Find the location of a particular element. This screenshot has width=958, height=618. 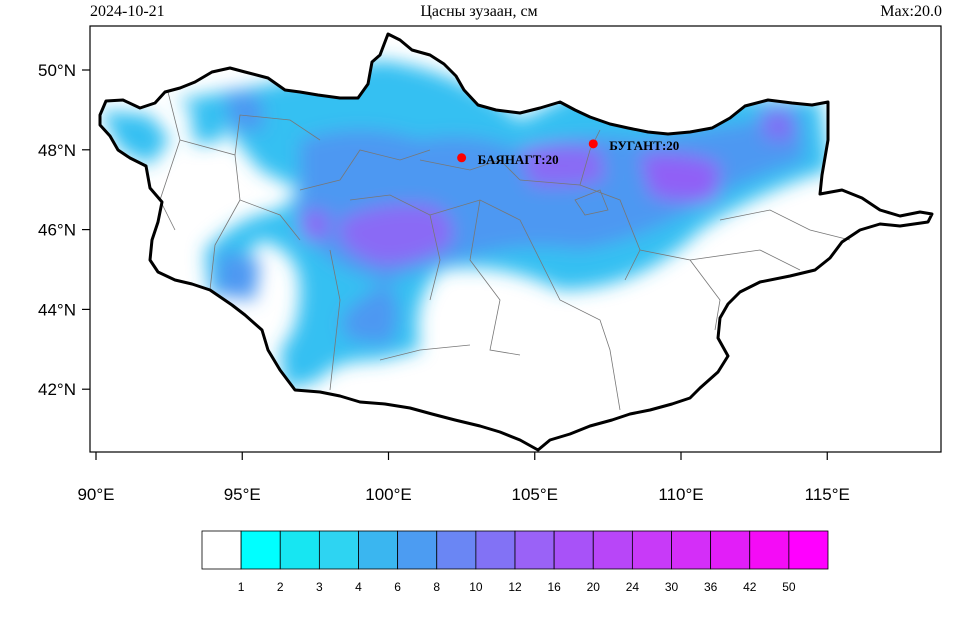

x-tick-label: 110°E is located at coordinates (680, 494).